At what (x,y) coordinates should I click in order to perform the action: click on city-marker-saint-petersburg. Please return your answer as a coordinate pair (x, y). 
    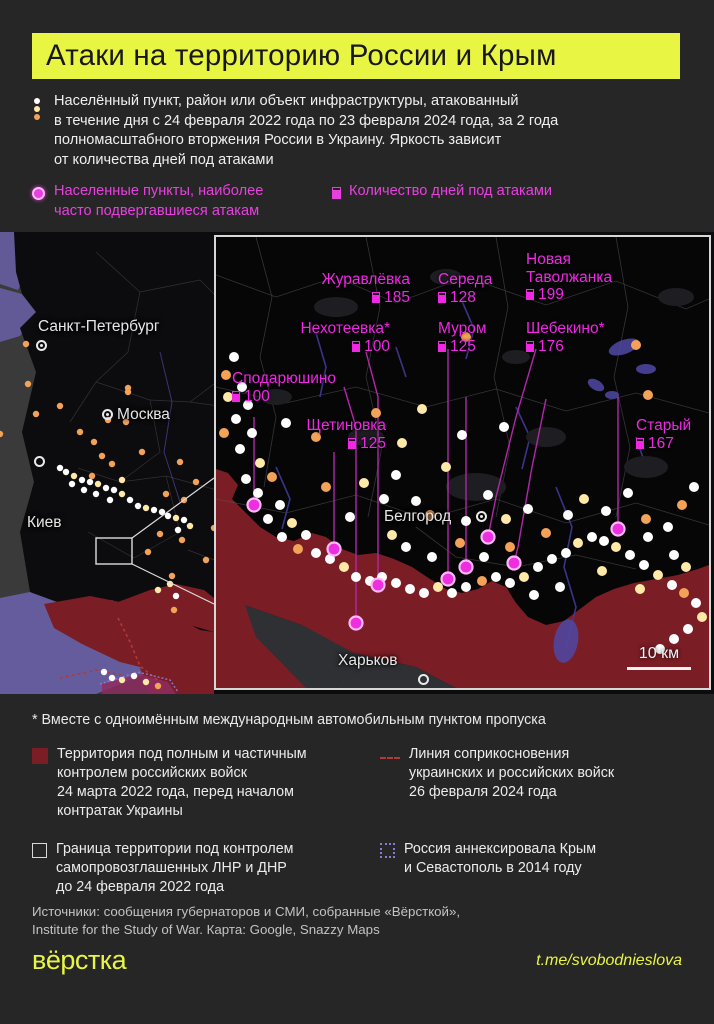
    Looking at the image, I should click on (41, 345).